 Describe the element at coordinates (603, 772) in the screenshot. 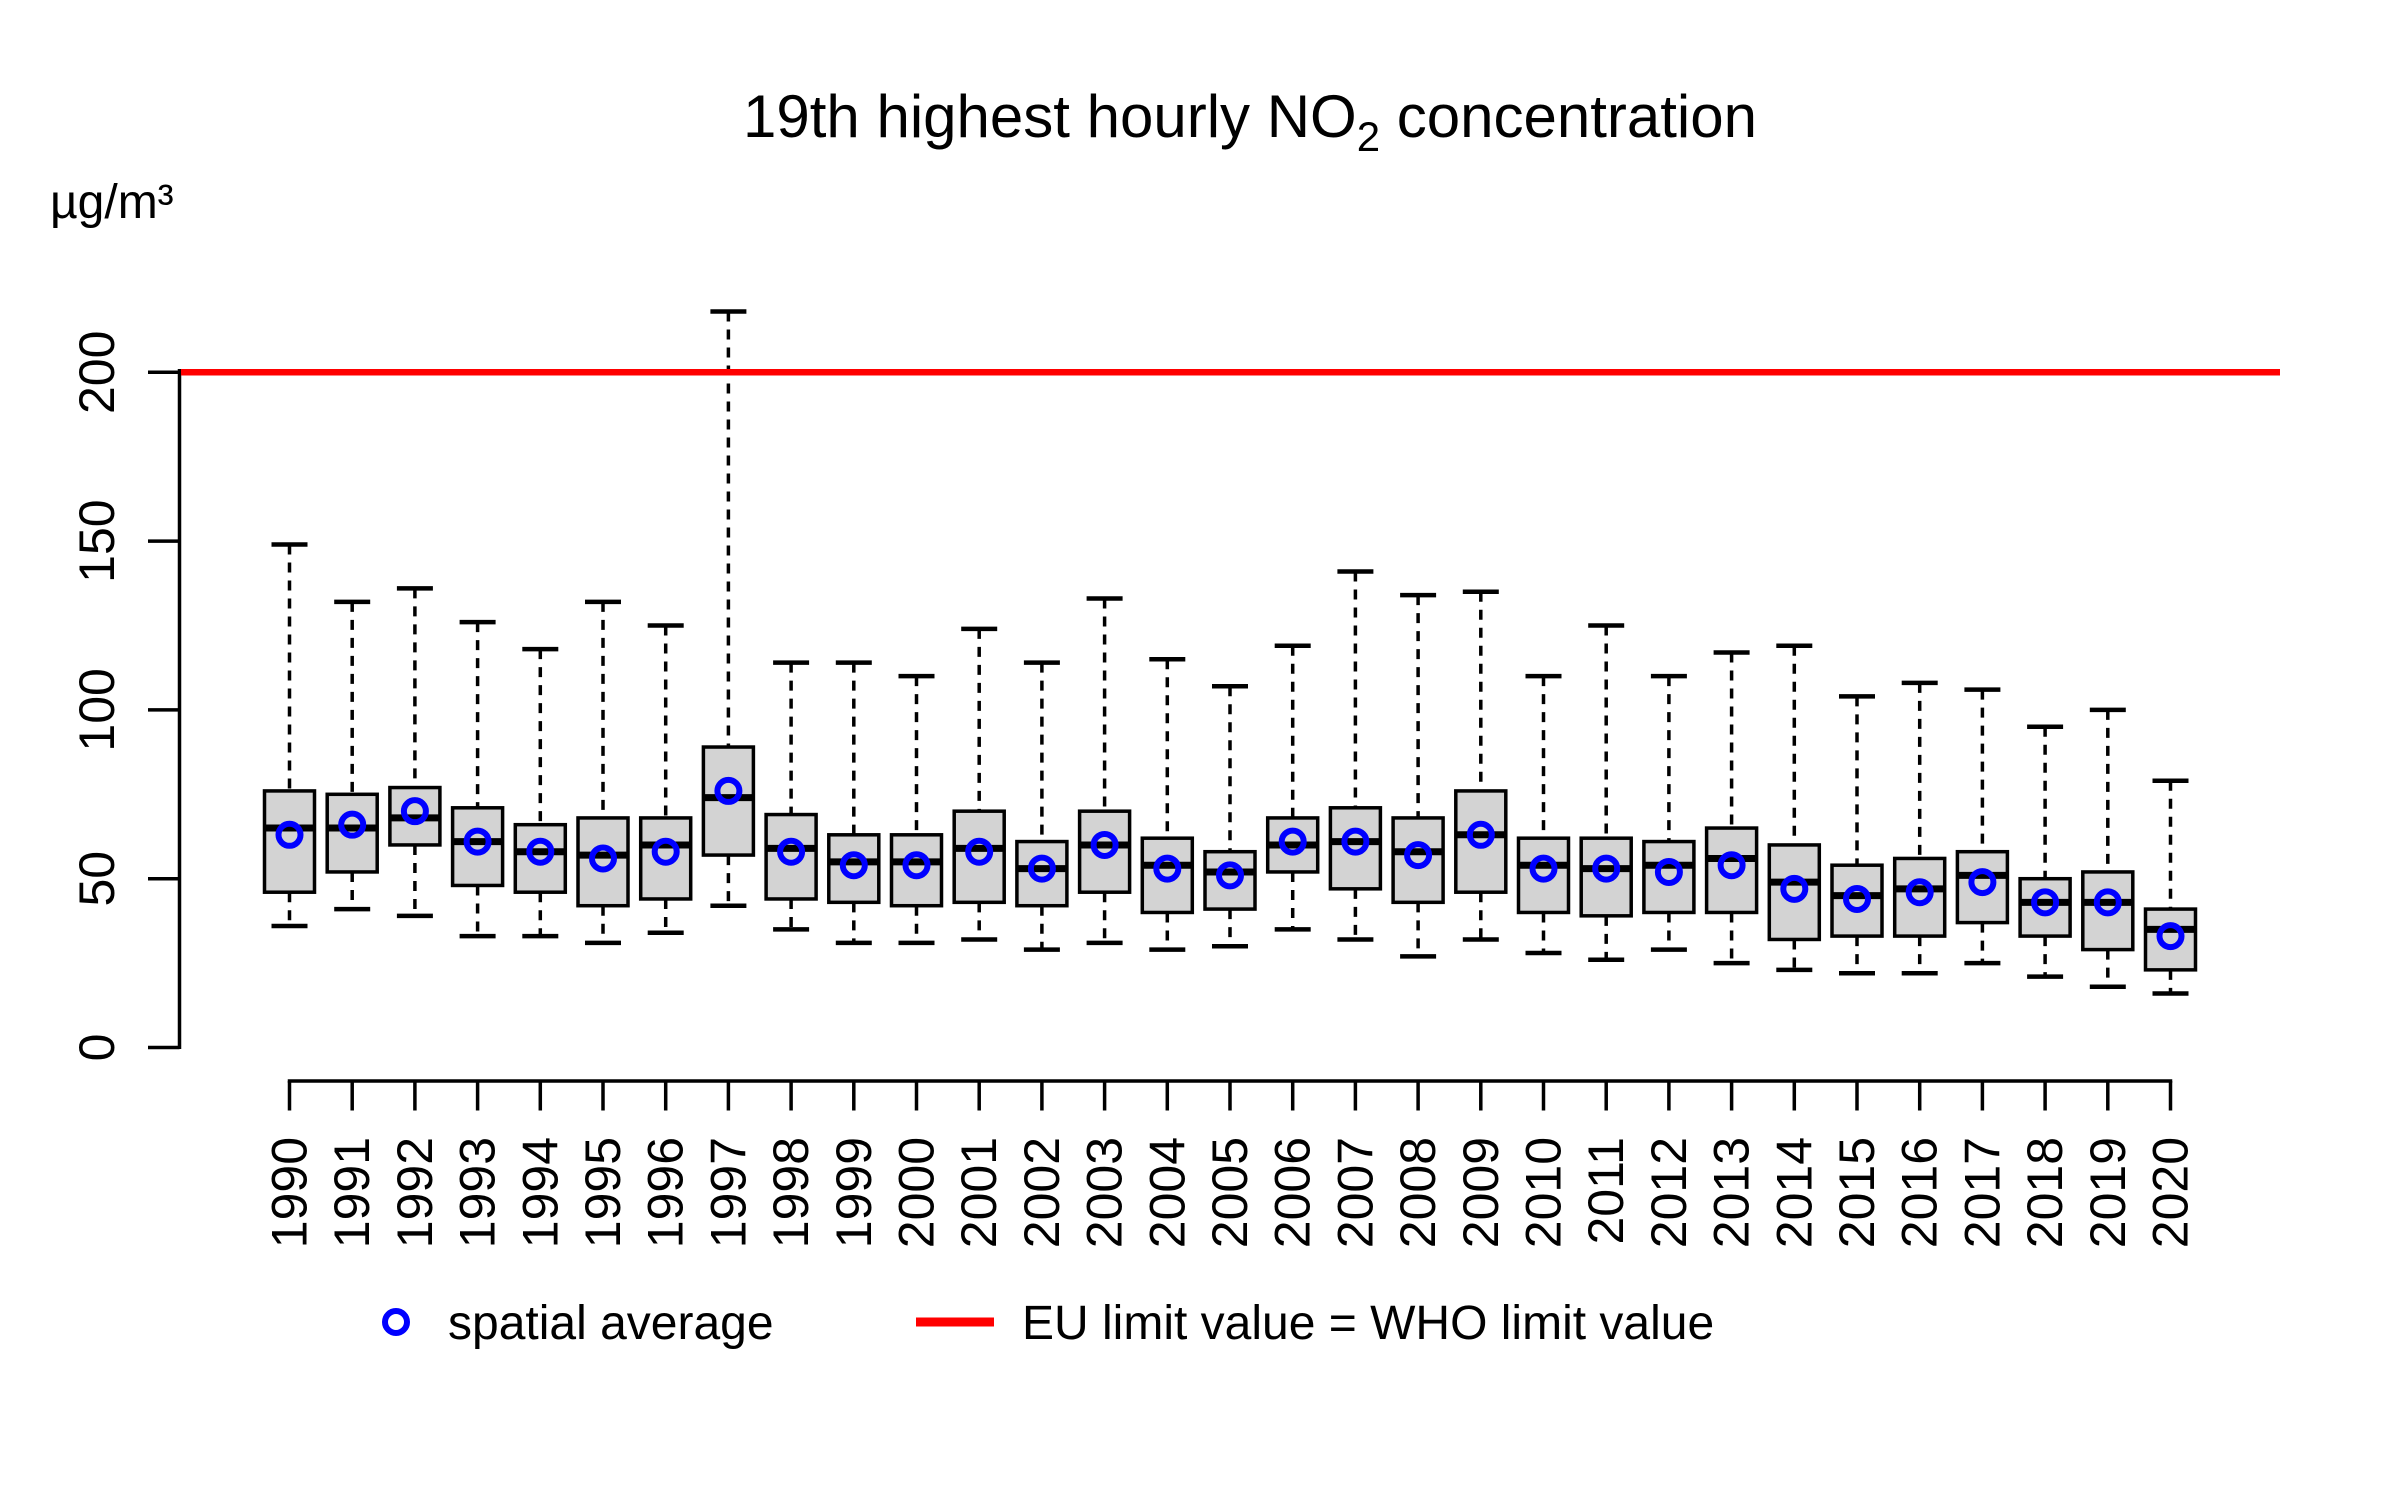

I see `boxplot-year-1995` at that location.